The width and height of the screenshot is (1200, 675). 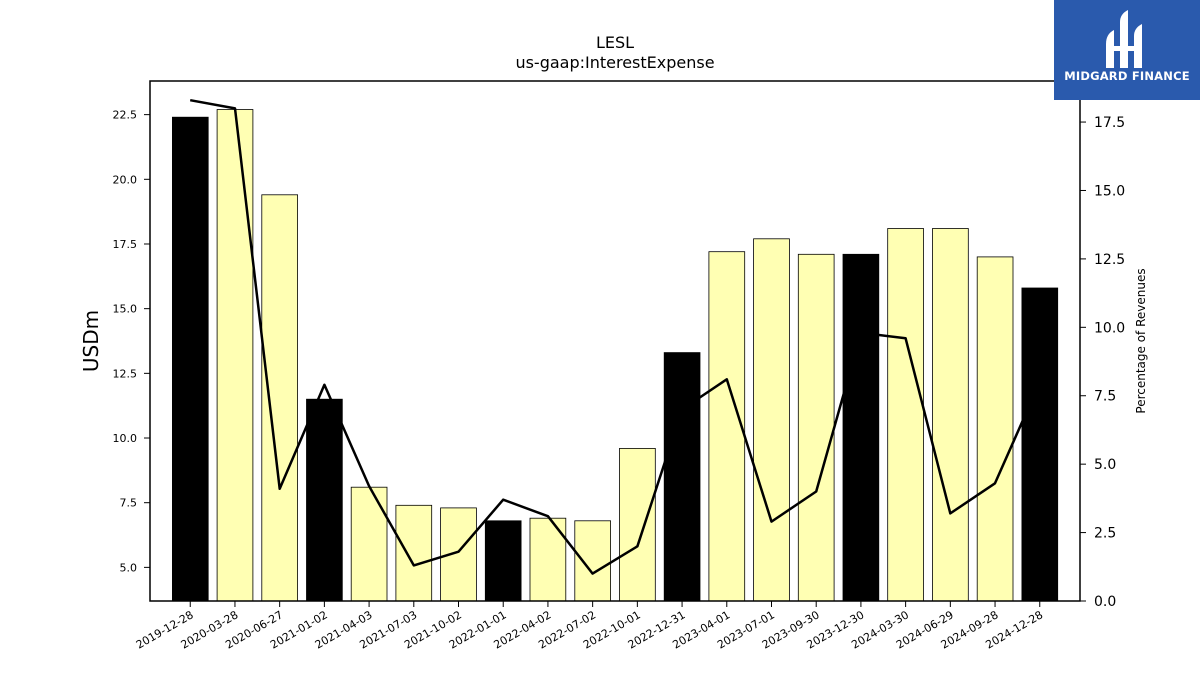 What do you see at coordinates (91, 341) in the screenshot?
I see `y-axis-label: USDm` at bounding box center [91, 341].